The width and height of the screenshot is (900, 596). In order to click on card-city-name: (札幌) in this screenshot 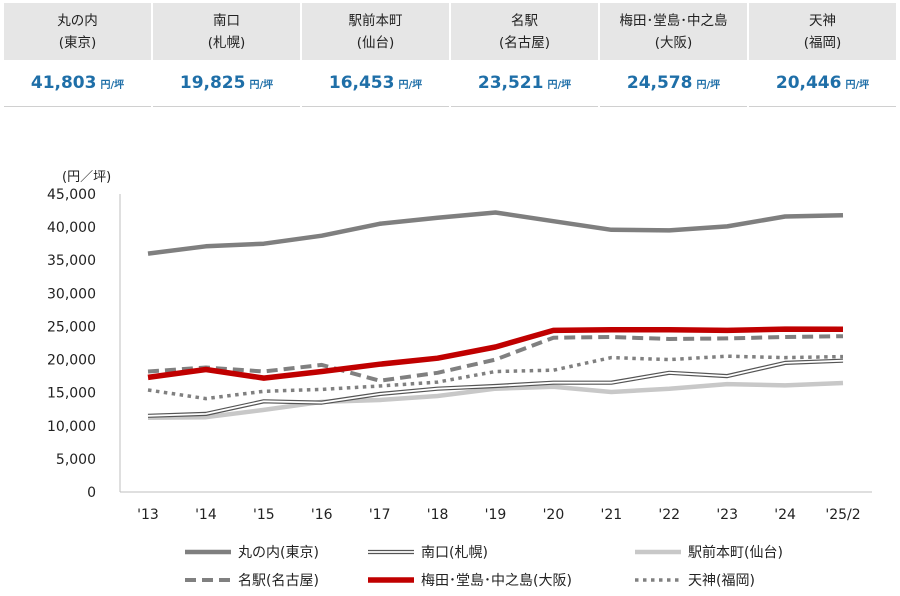, I will do `click(226, 42)`.